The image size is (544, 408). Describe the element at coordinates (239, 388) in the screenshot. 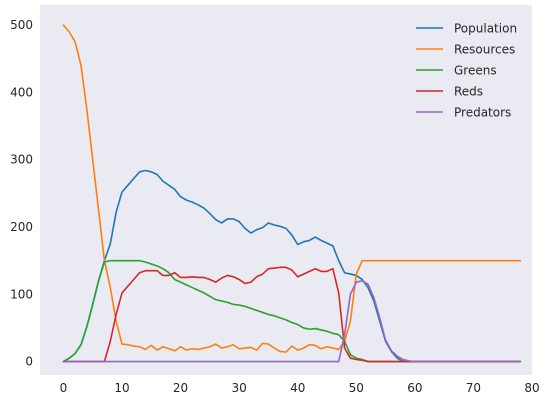

I see `x-tick-label: 30` at that location.